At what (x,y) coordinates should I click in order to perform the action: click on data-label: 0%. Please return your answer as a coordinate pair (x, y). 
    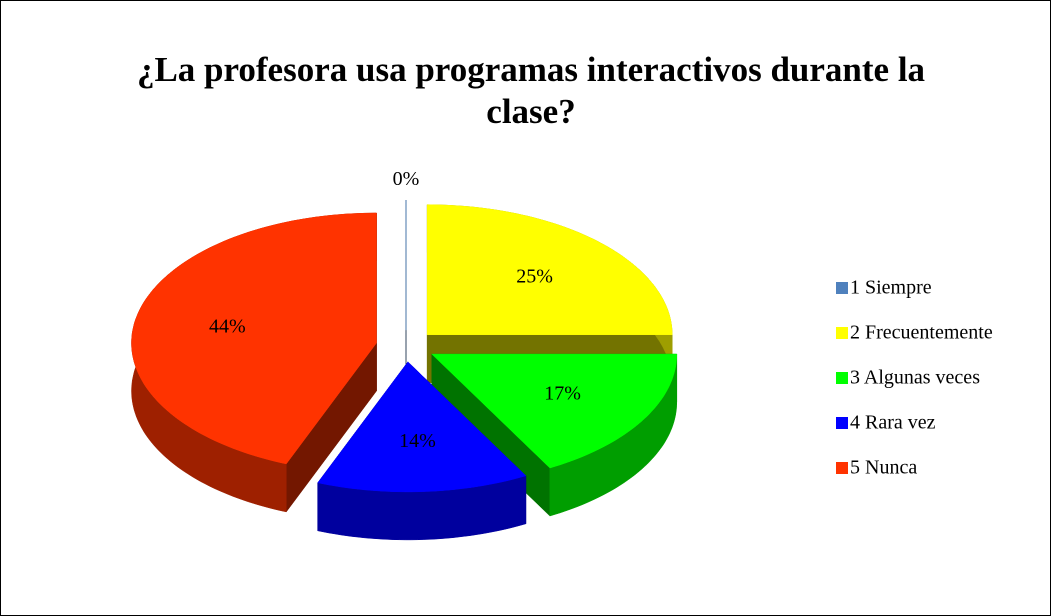
    Looking at the image, I should click on (406, 179).